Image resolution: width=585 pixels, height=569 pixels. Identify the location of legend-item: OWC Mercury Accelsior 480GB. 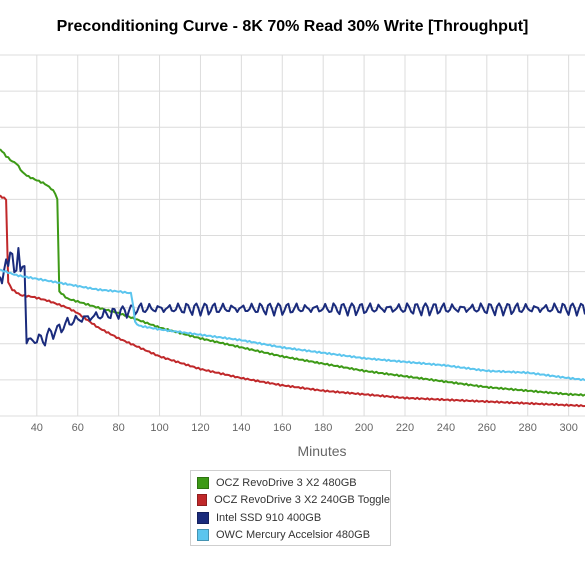
(293, 536).